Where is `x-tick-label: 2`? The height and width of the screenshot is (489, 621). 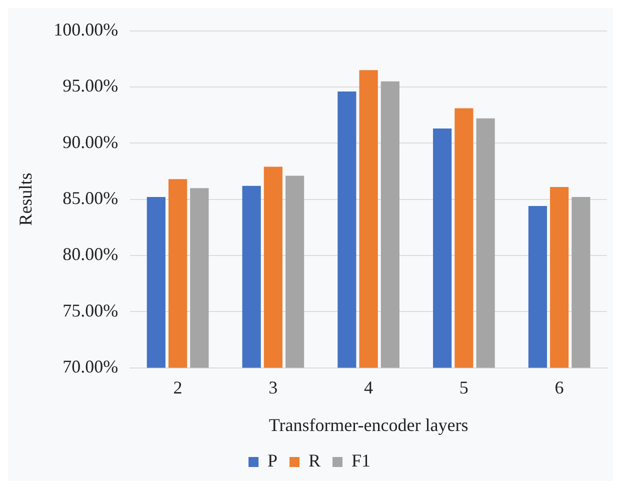 x-tick-label: 2 is located at coordinates (177, 387).